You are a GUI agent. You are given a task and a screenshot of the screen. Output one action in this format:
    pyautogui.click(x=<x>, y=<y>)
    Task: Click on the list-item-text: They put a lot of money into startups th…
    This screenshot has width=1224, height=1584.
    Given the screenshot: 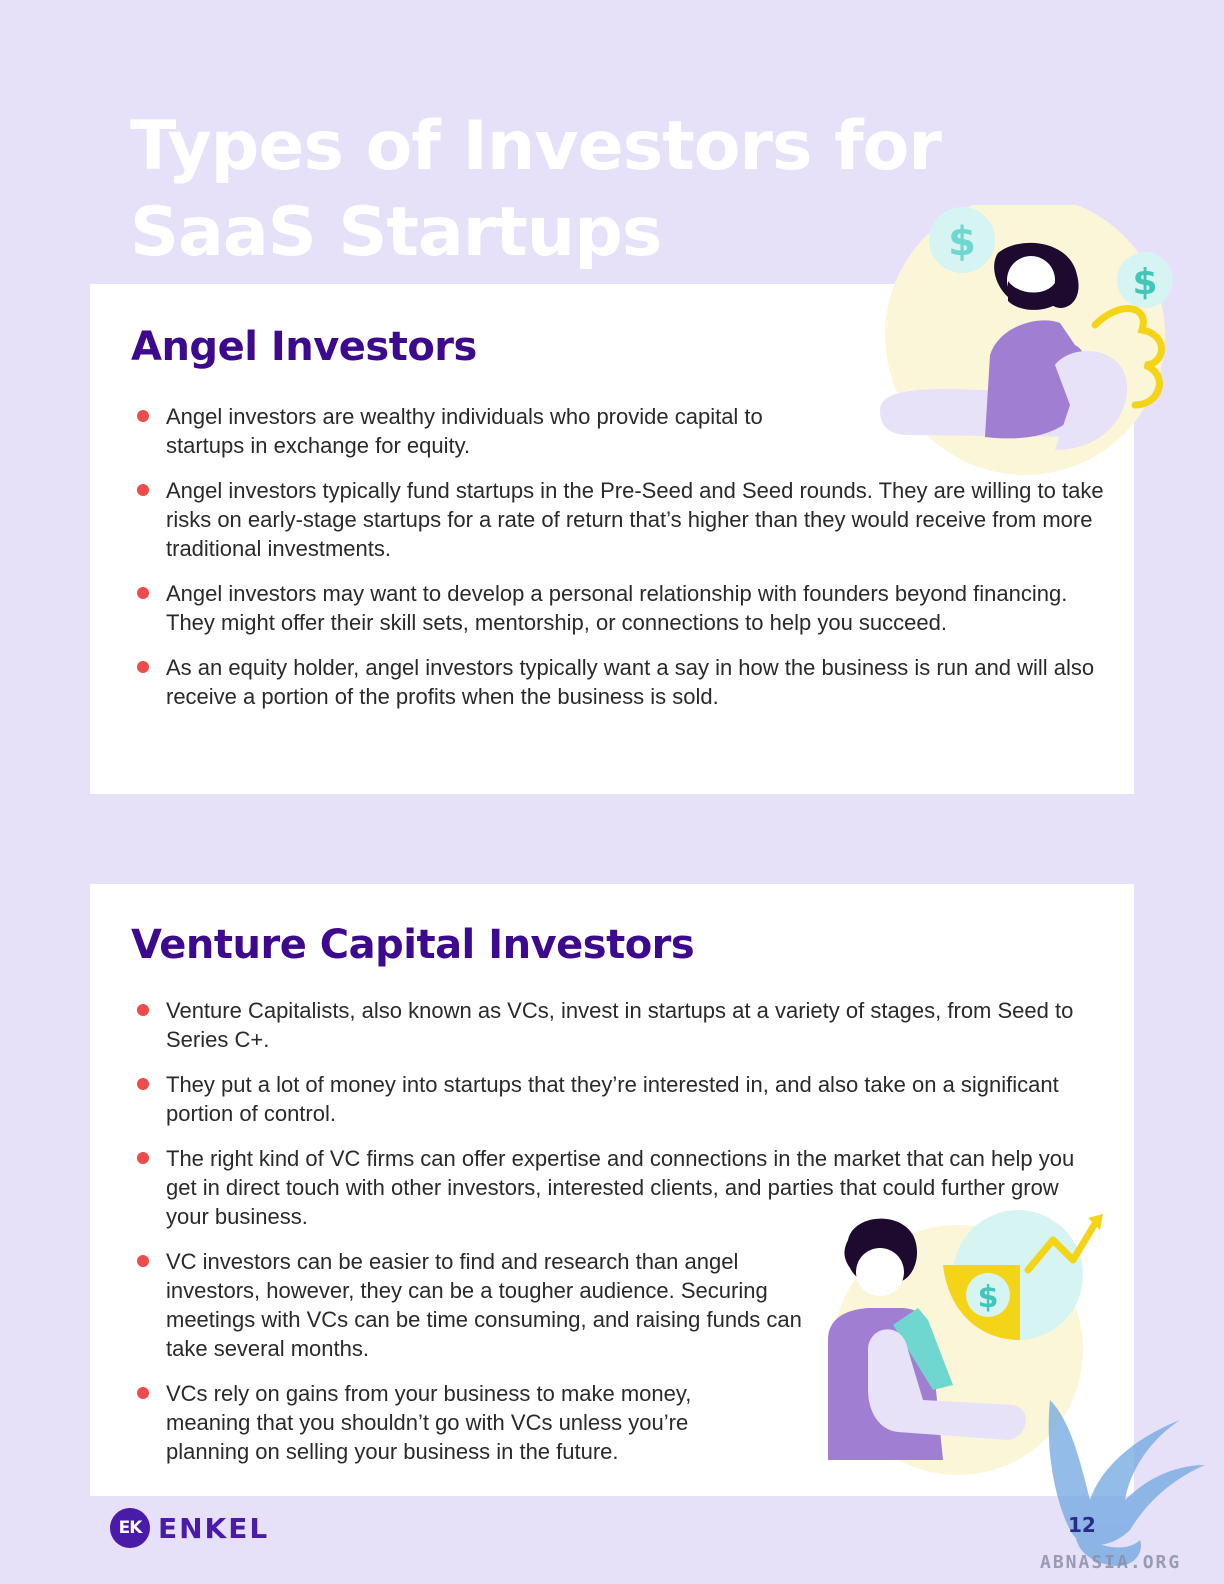 What is the action you would take?
    pyautogui.click(x=612, y=1099)
    